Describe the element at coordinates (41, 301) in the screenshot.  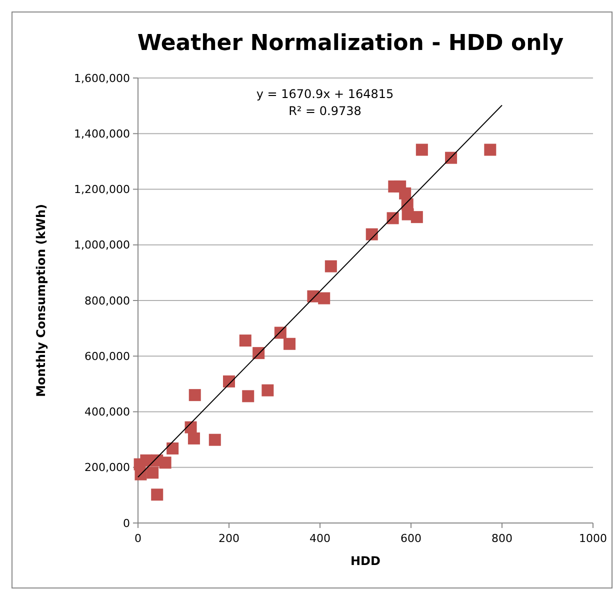
I see `y-axis-title: Monthly Consumption (kWh)` at that location.